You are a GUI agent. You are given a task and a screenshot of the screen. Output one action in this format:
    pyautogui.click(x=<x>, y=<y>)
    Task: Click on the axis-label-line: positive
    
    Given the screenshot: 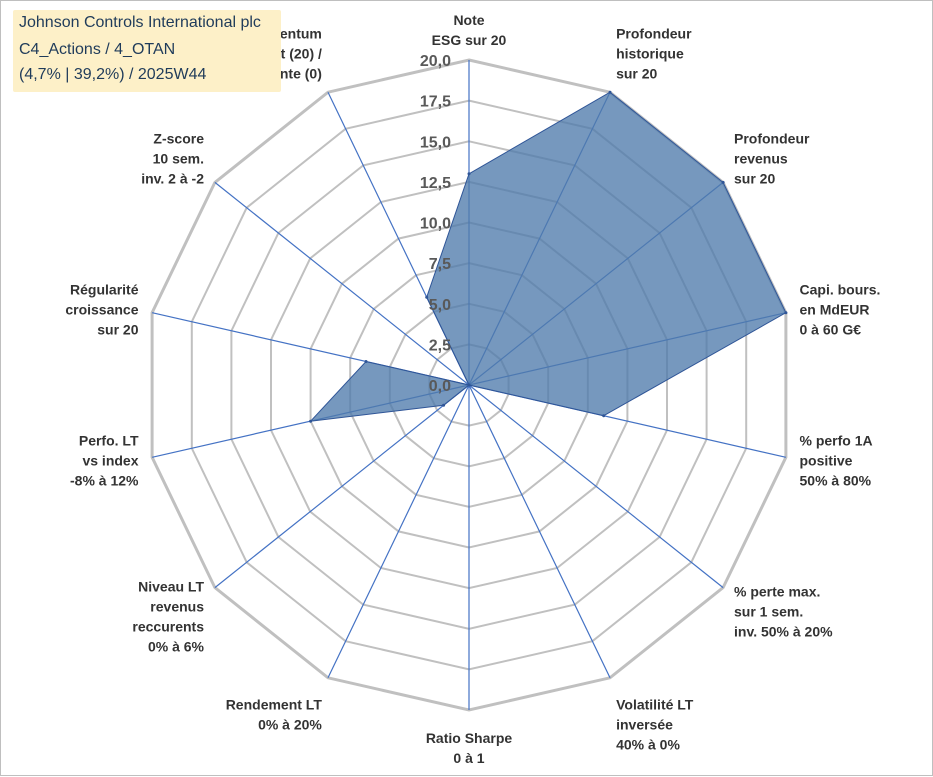 What is the action you would take?
    pyautogui.click(x=826, y=460)
    